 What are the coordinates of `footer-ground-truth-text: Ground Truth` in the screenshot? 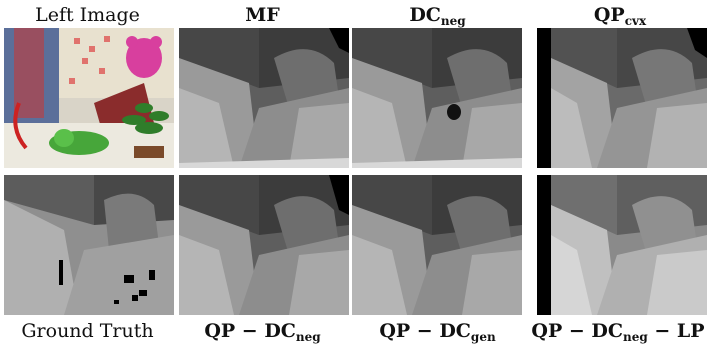 It's located at (87, 331).